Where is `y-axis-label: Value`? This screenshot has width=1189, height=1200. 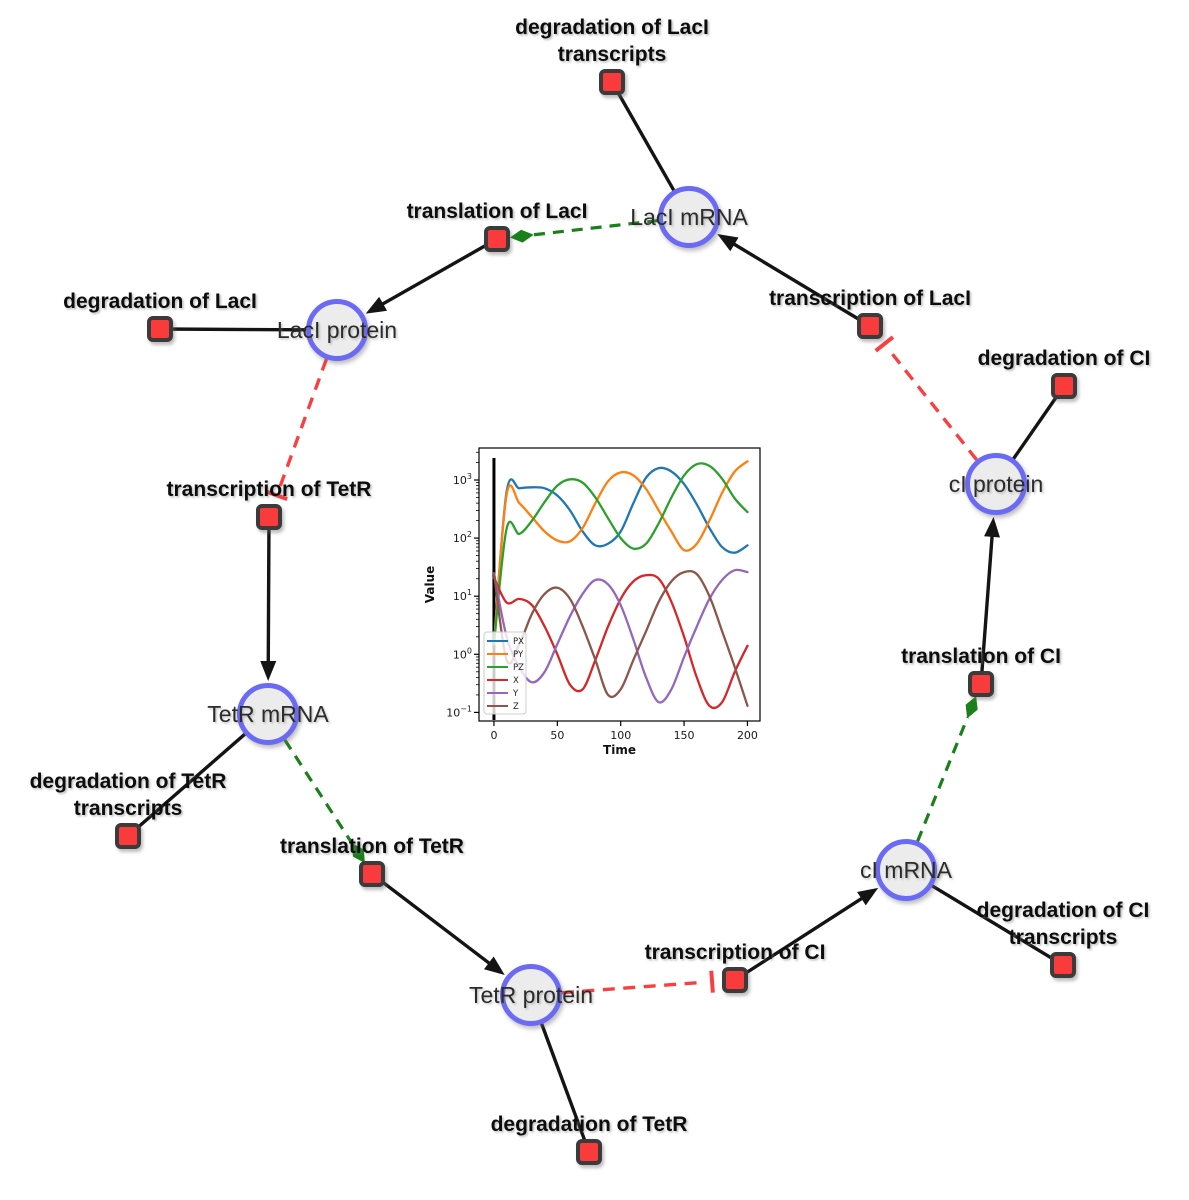 y-axis-label: Value is located at coordinates (430, 585).